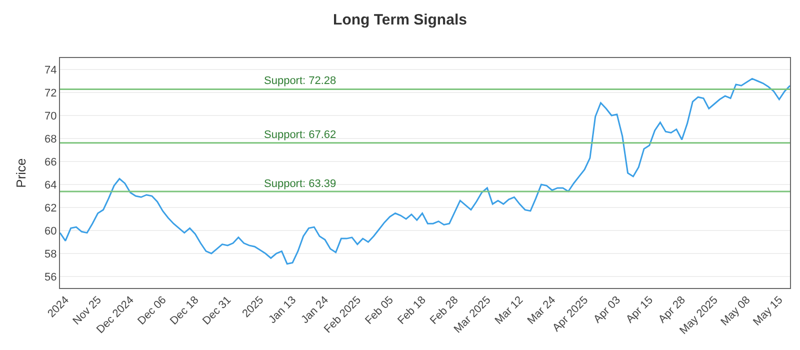 This screenshot has height=350, width=800. What do you see at coordinates (282, 310) in the screenshot?
I see `x-tick-label: Jan 13` at bounding box center [282, 310].